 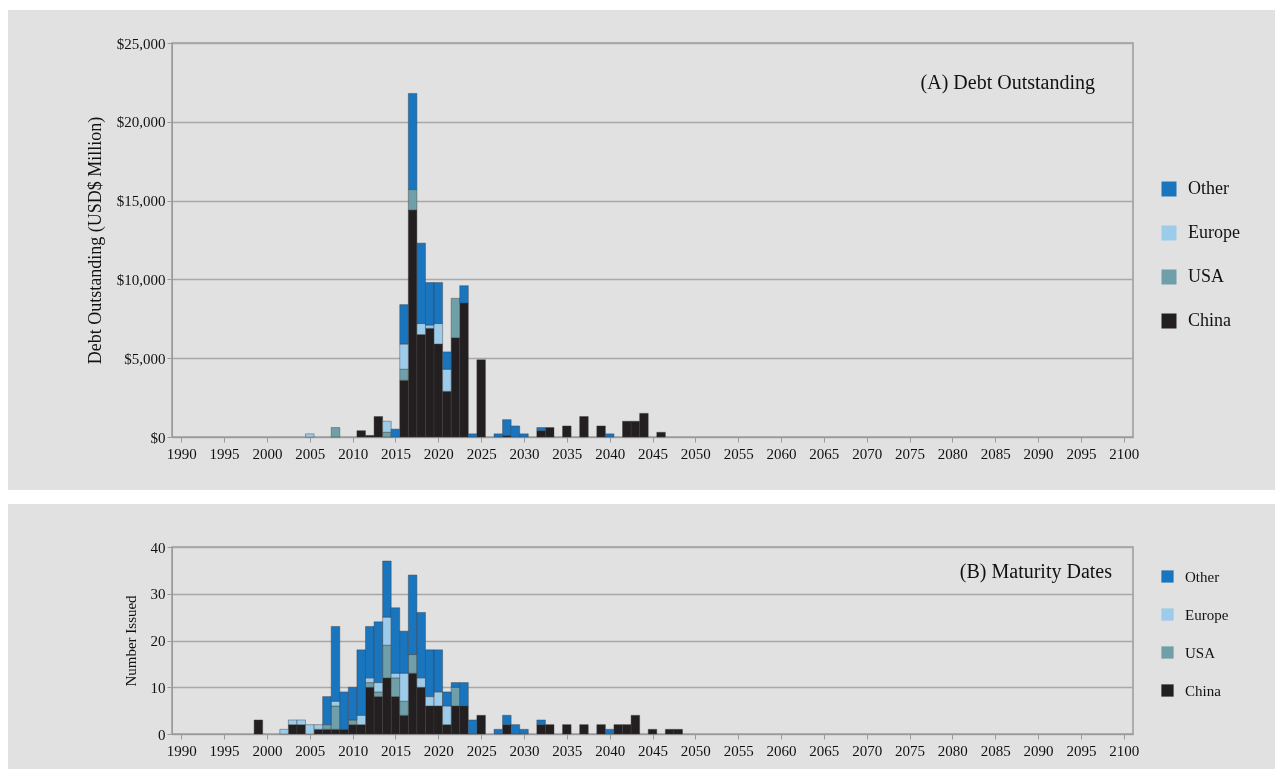 I want to click on y-tick-label: 0, so click(x=162, y=734).